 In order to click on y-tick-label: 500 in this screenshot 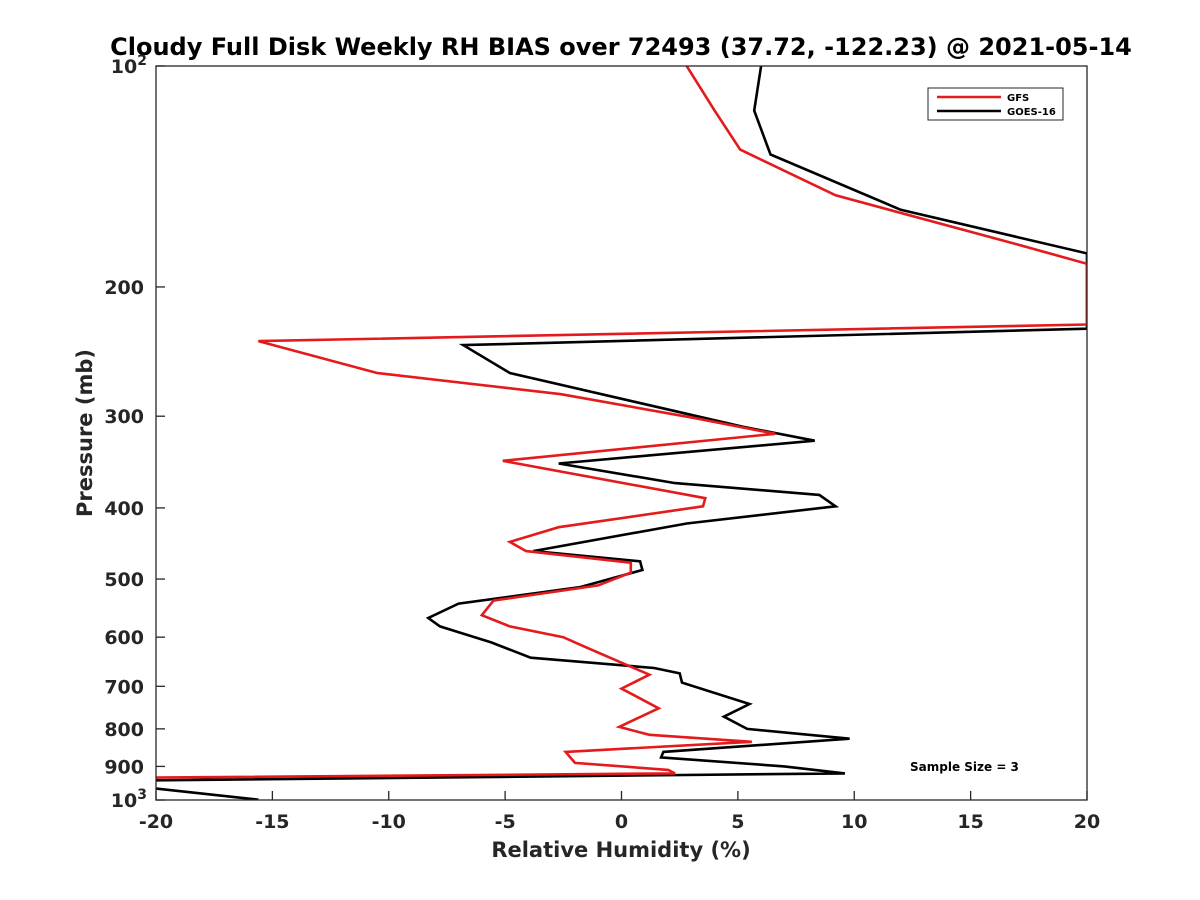, I will do `click(124, 580)`.